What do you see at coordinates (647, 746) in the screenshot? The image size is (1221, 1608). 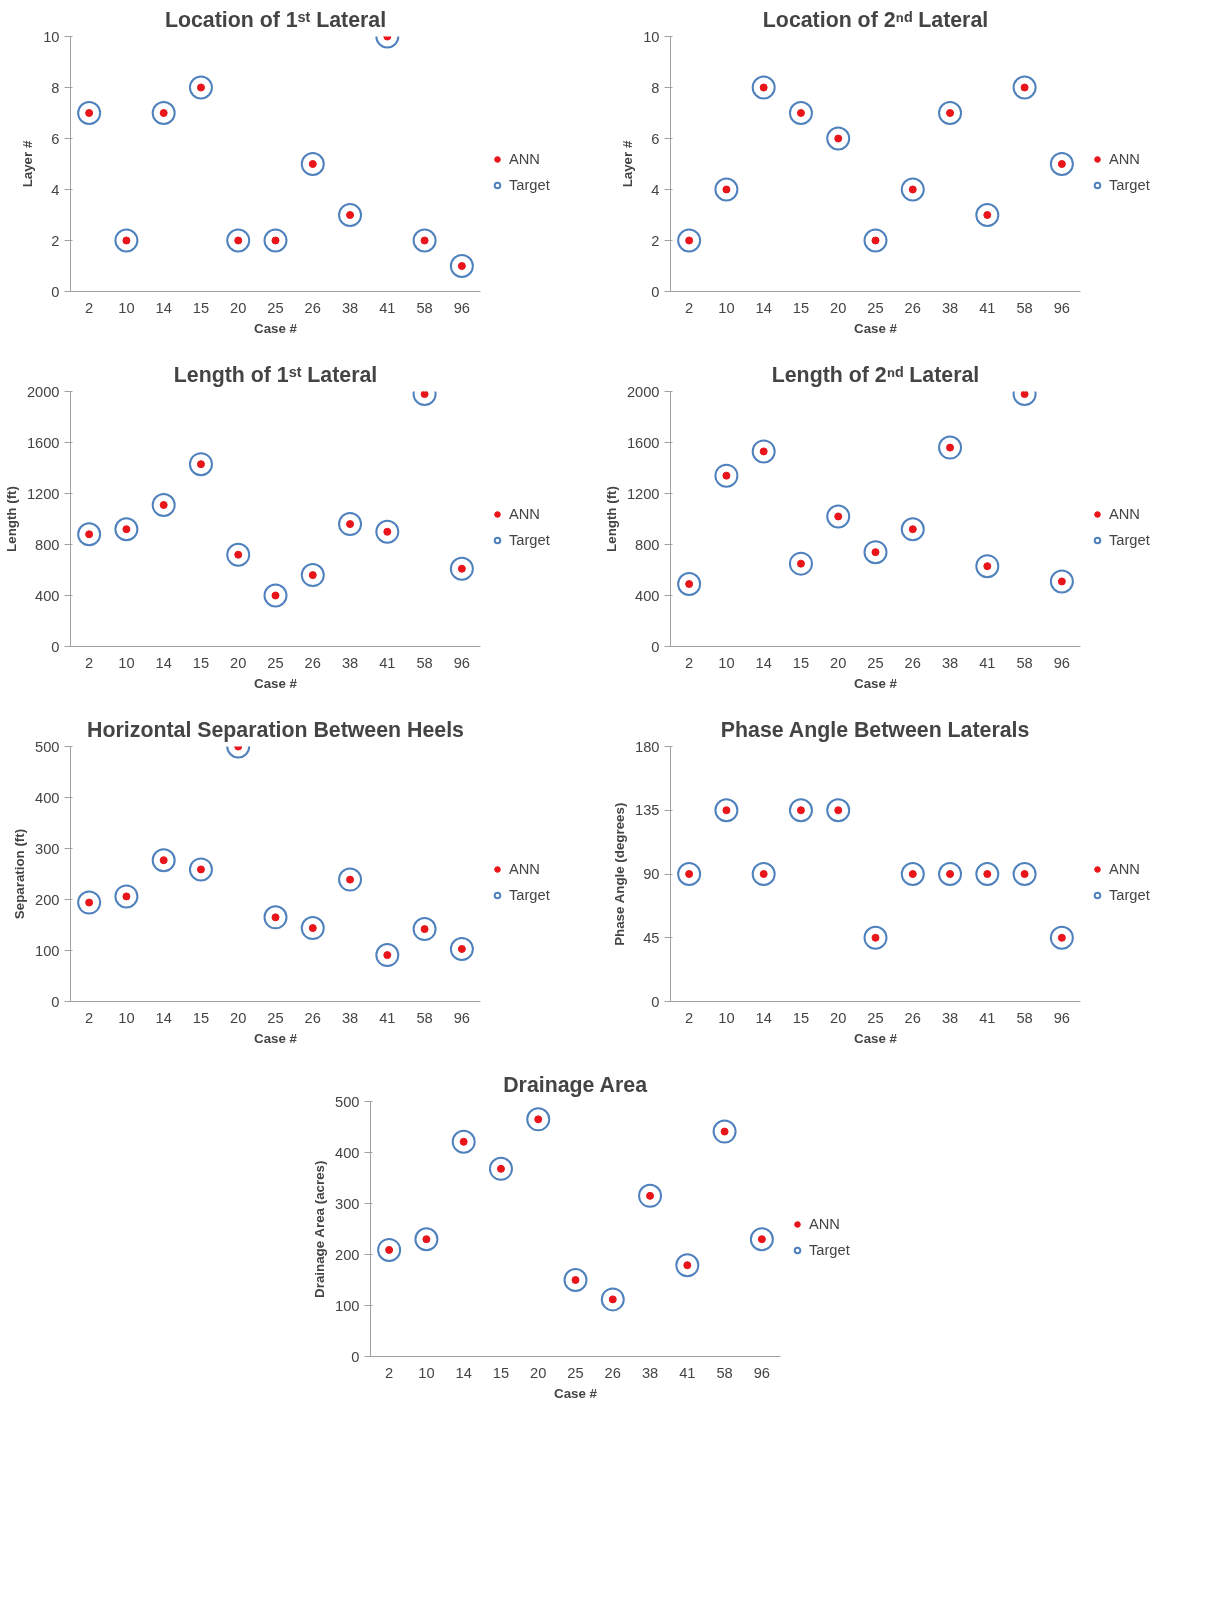 I see `y-tick-label: 180` at bounding box center [647, 746].